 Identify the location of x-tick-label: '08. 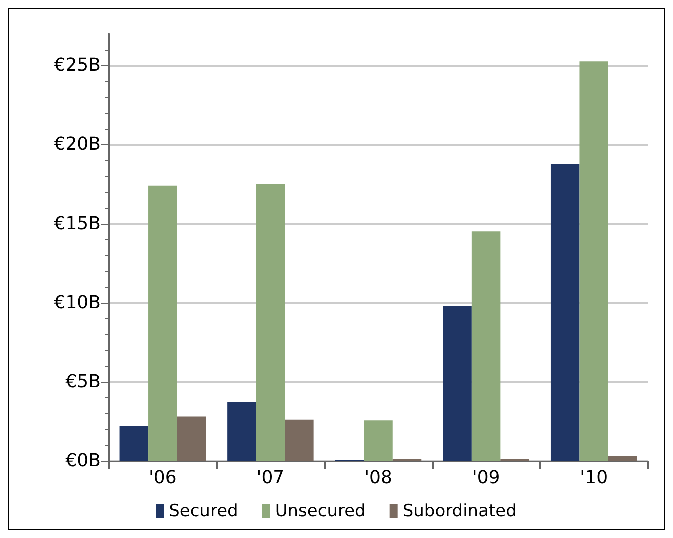
(378, 478).